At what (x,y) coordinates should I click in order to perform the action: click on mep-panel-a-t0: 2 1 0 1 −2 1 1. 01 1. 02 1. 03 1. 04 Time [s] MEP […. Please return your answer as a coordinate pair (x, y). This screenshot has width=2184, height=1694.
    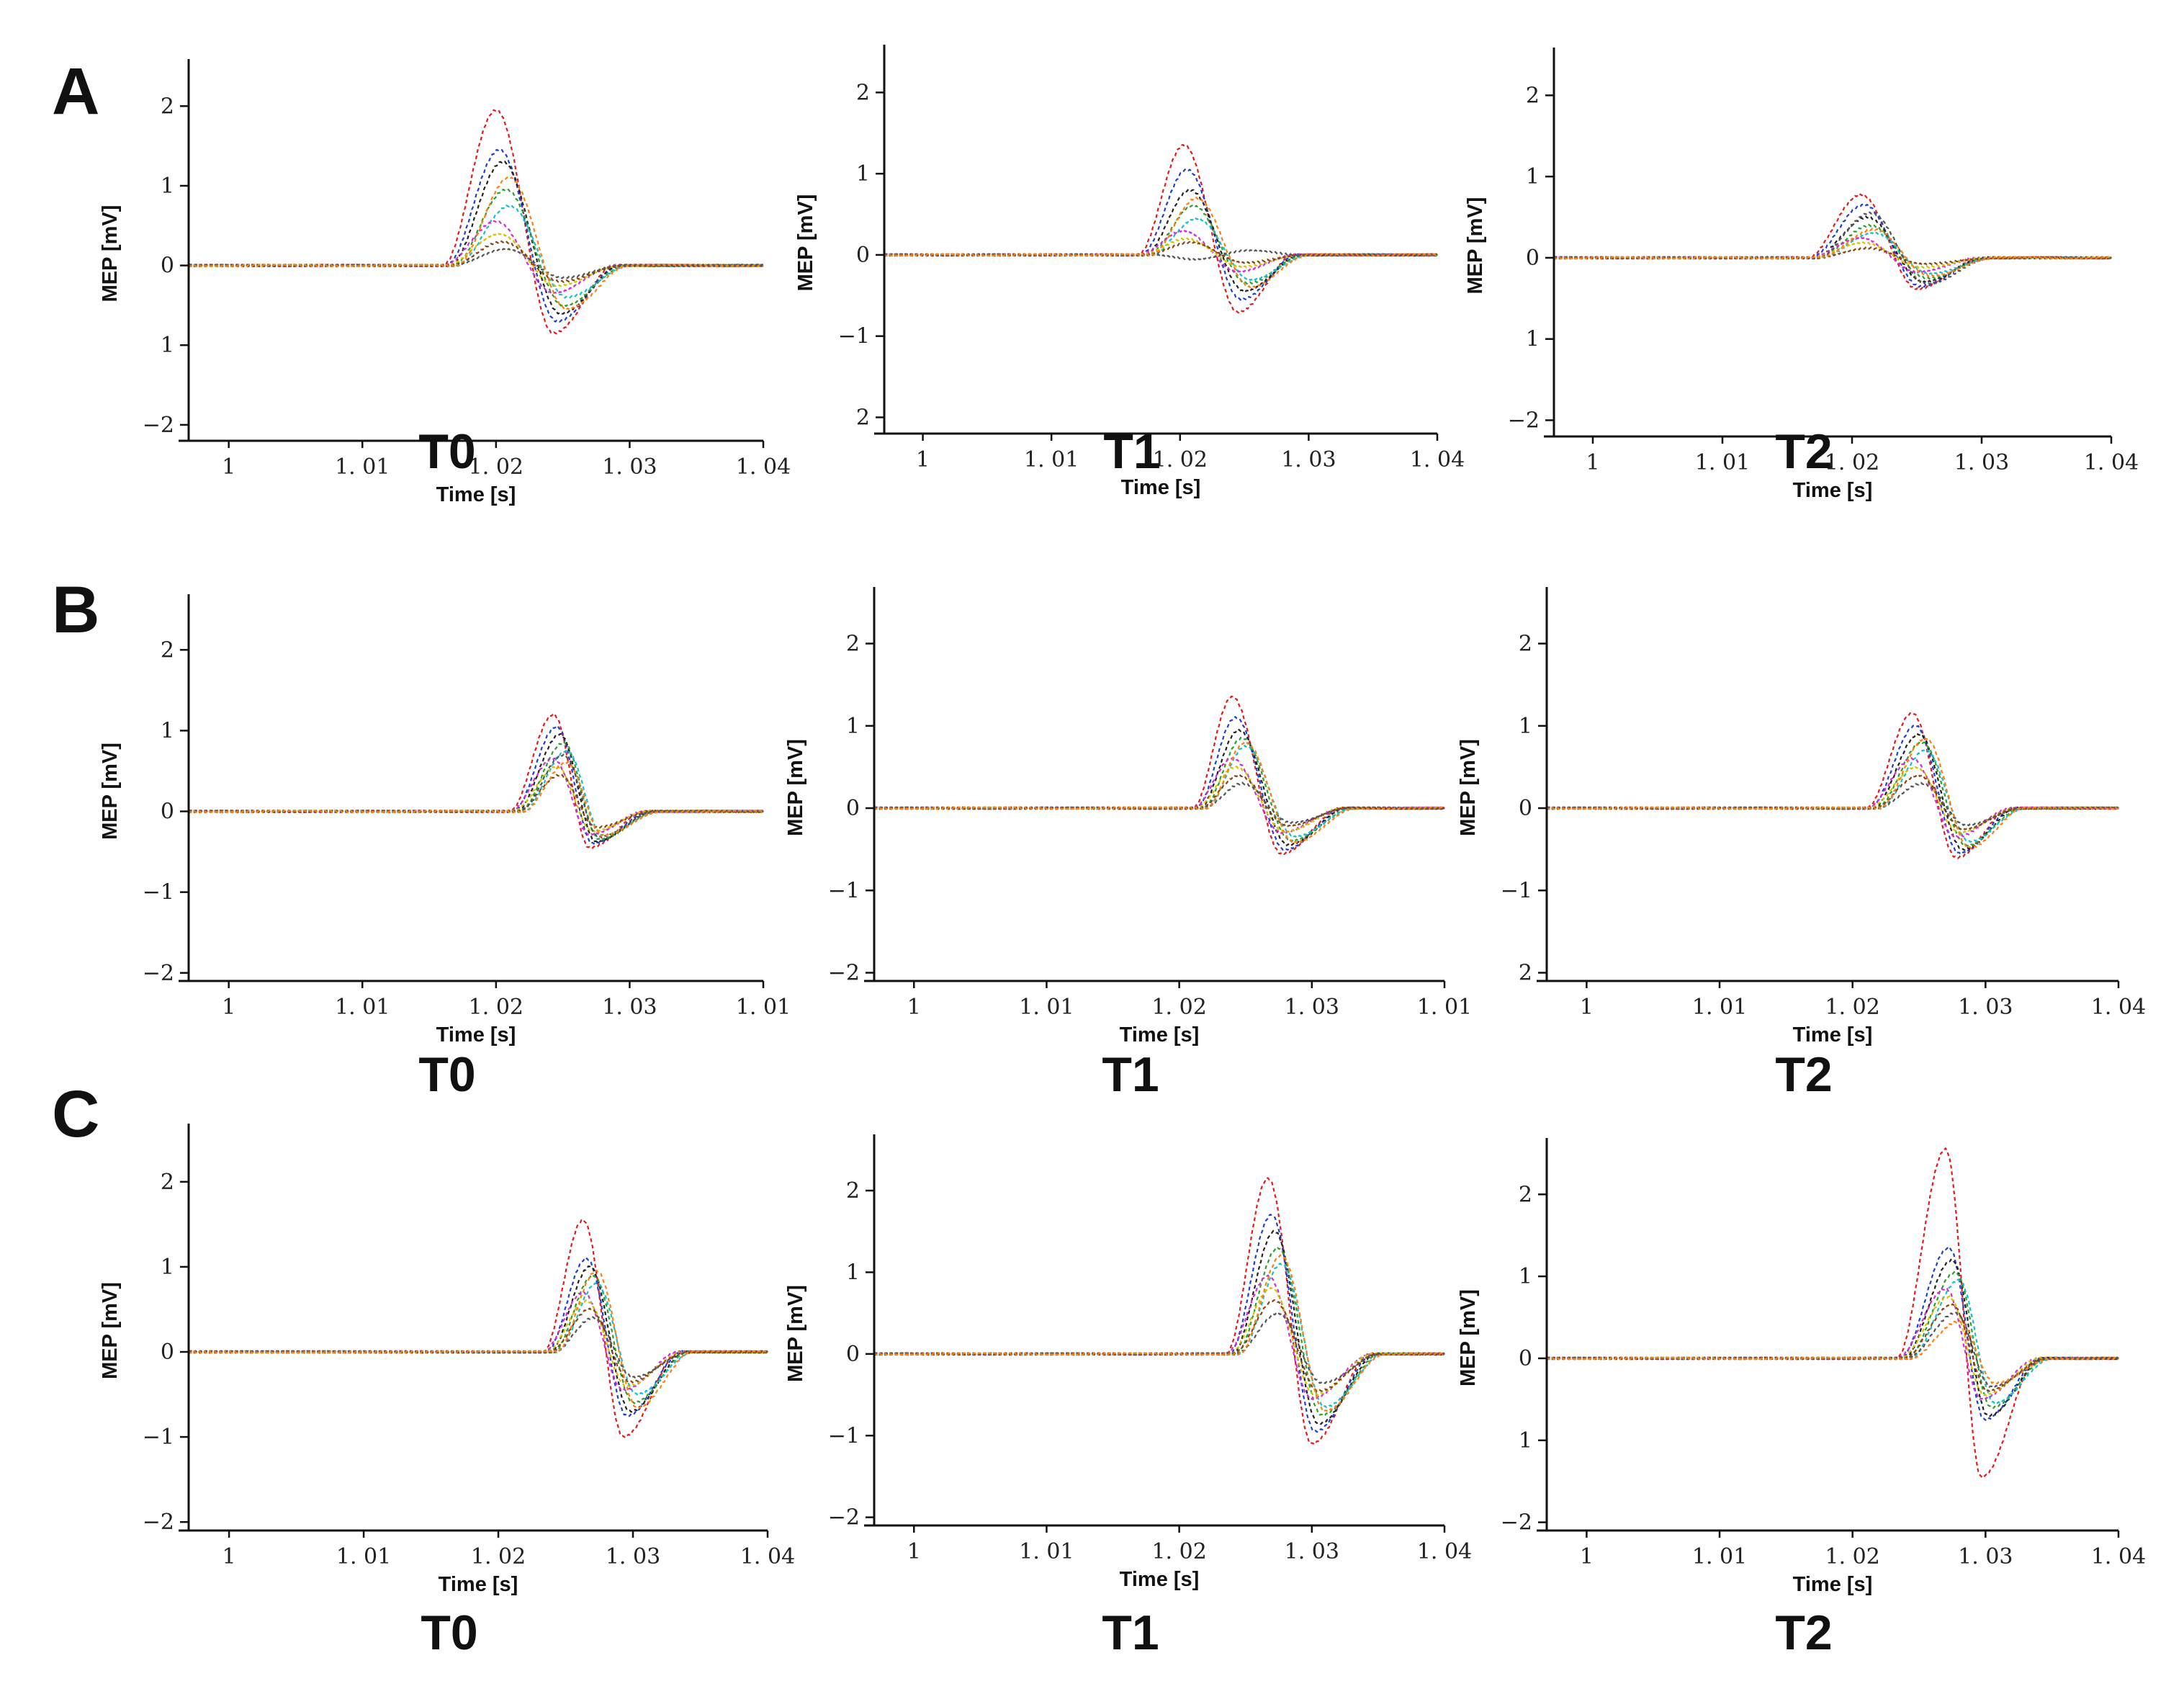
    Looking at the image, I should click on (445, 282).